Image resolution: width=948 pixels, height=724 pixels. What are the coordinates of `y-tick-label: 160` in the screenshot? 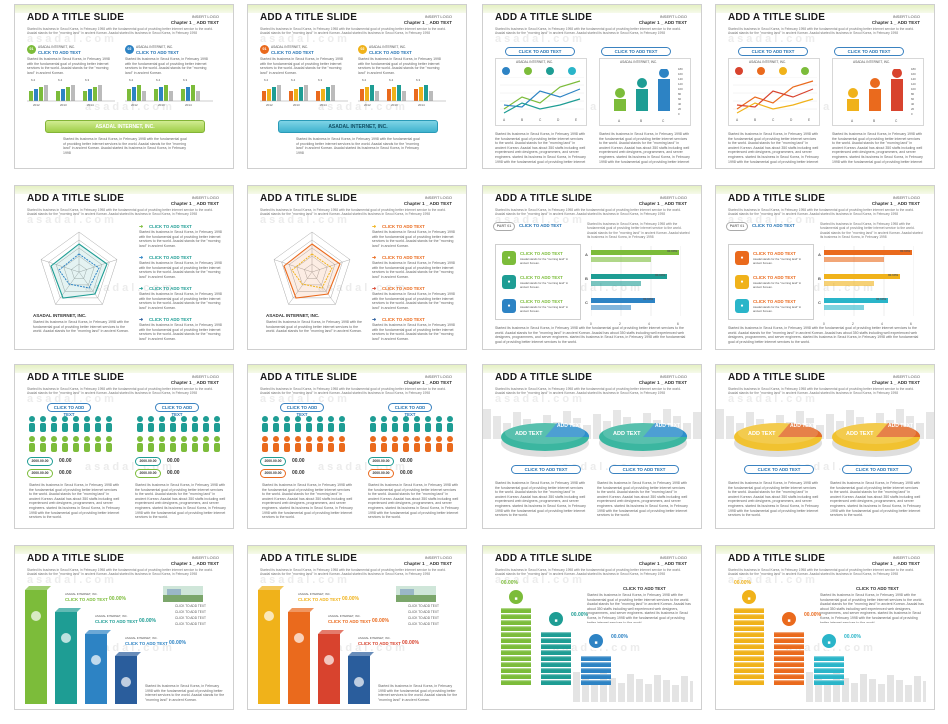 It's located at (680, 74).